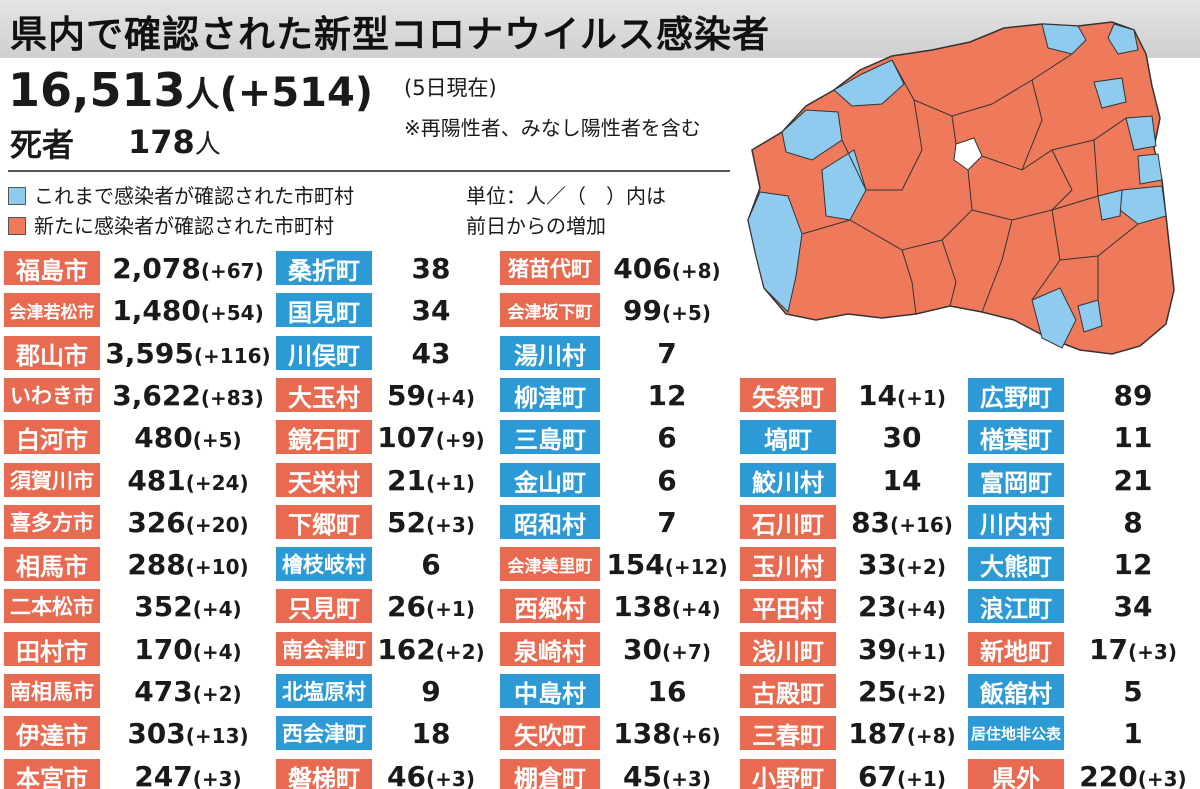  Describe the element at coordinates (324, 564) in the screenshot. I see `municipality-name: 檜枝岐村` at that location.